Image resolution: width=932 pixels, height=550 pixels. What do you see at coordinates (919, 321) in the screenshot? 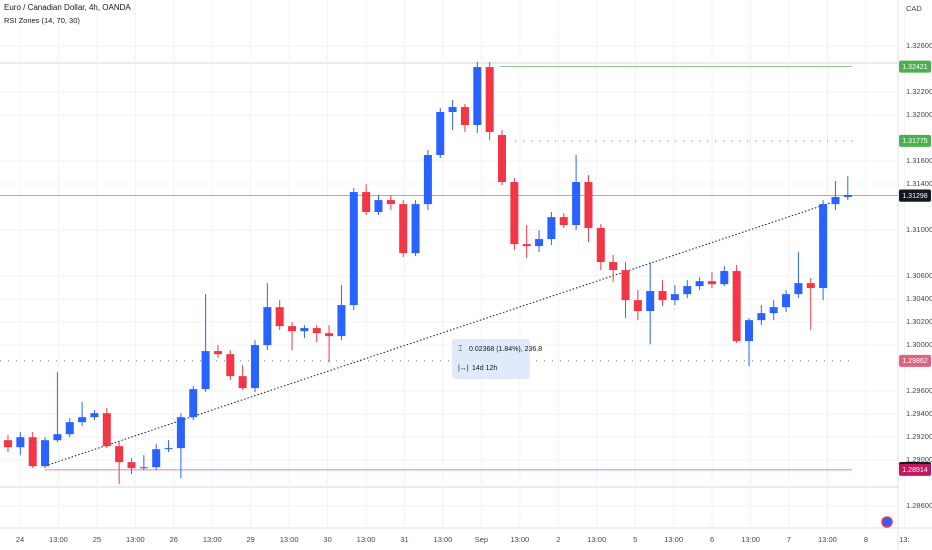
I see `y-tick-label: 1.30200` at bounding box center [919, 321].